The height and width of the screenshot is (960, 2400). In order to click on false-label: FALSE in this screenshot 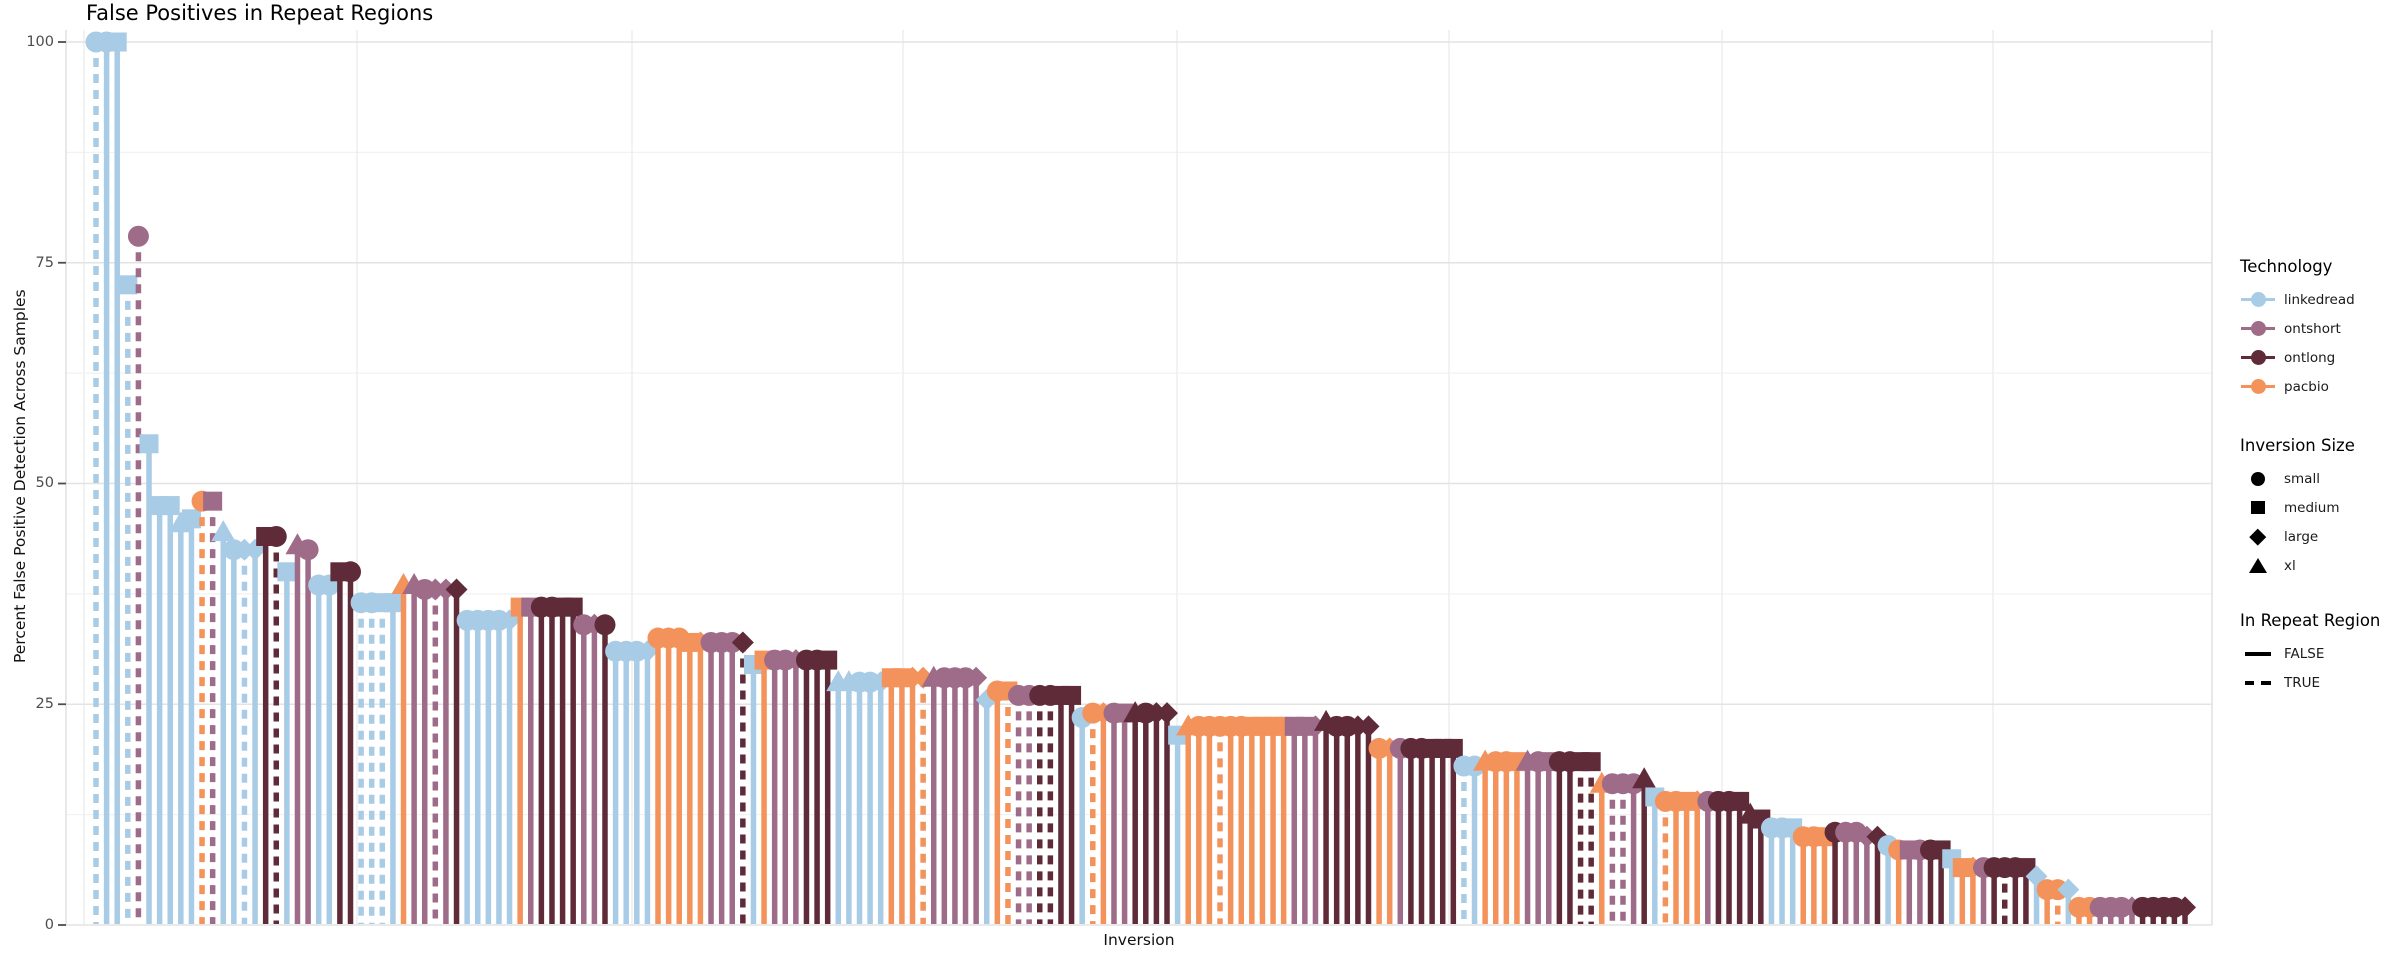, I will do `click(2304, 653)`.